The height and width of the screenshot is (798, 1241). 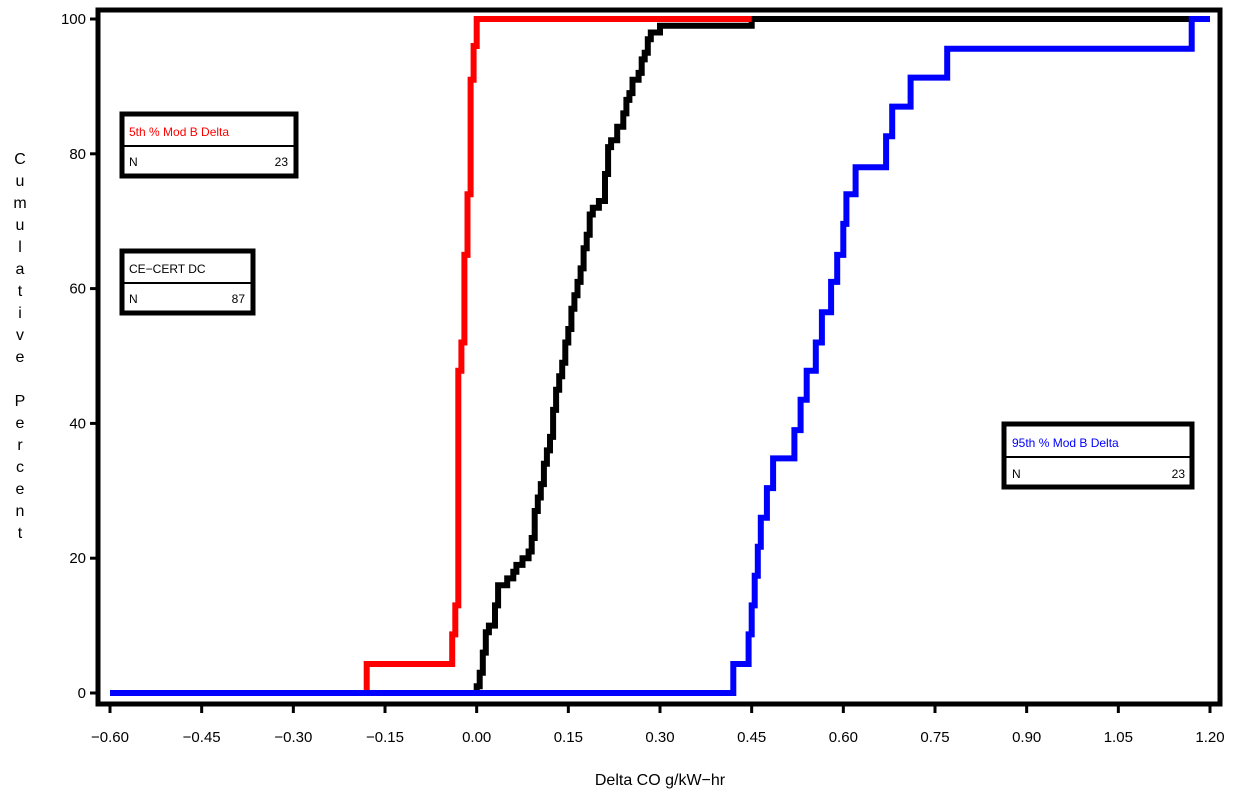 What do you see at coordinates (843, 737) in the screenshot?
I see `x-tick-label: 0.60` at bounding box center [843, 737].